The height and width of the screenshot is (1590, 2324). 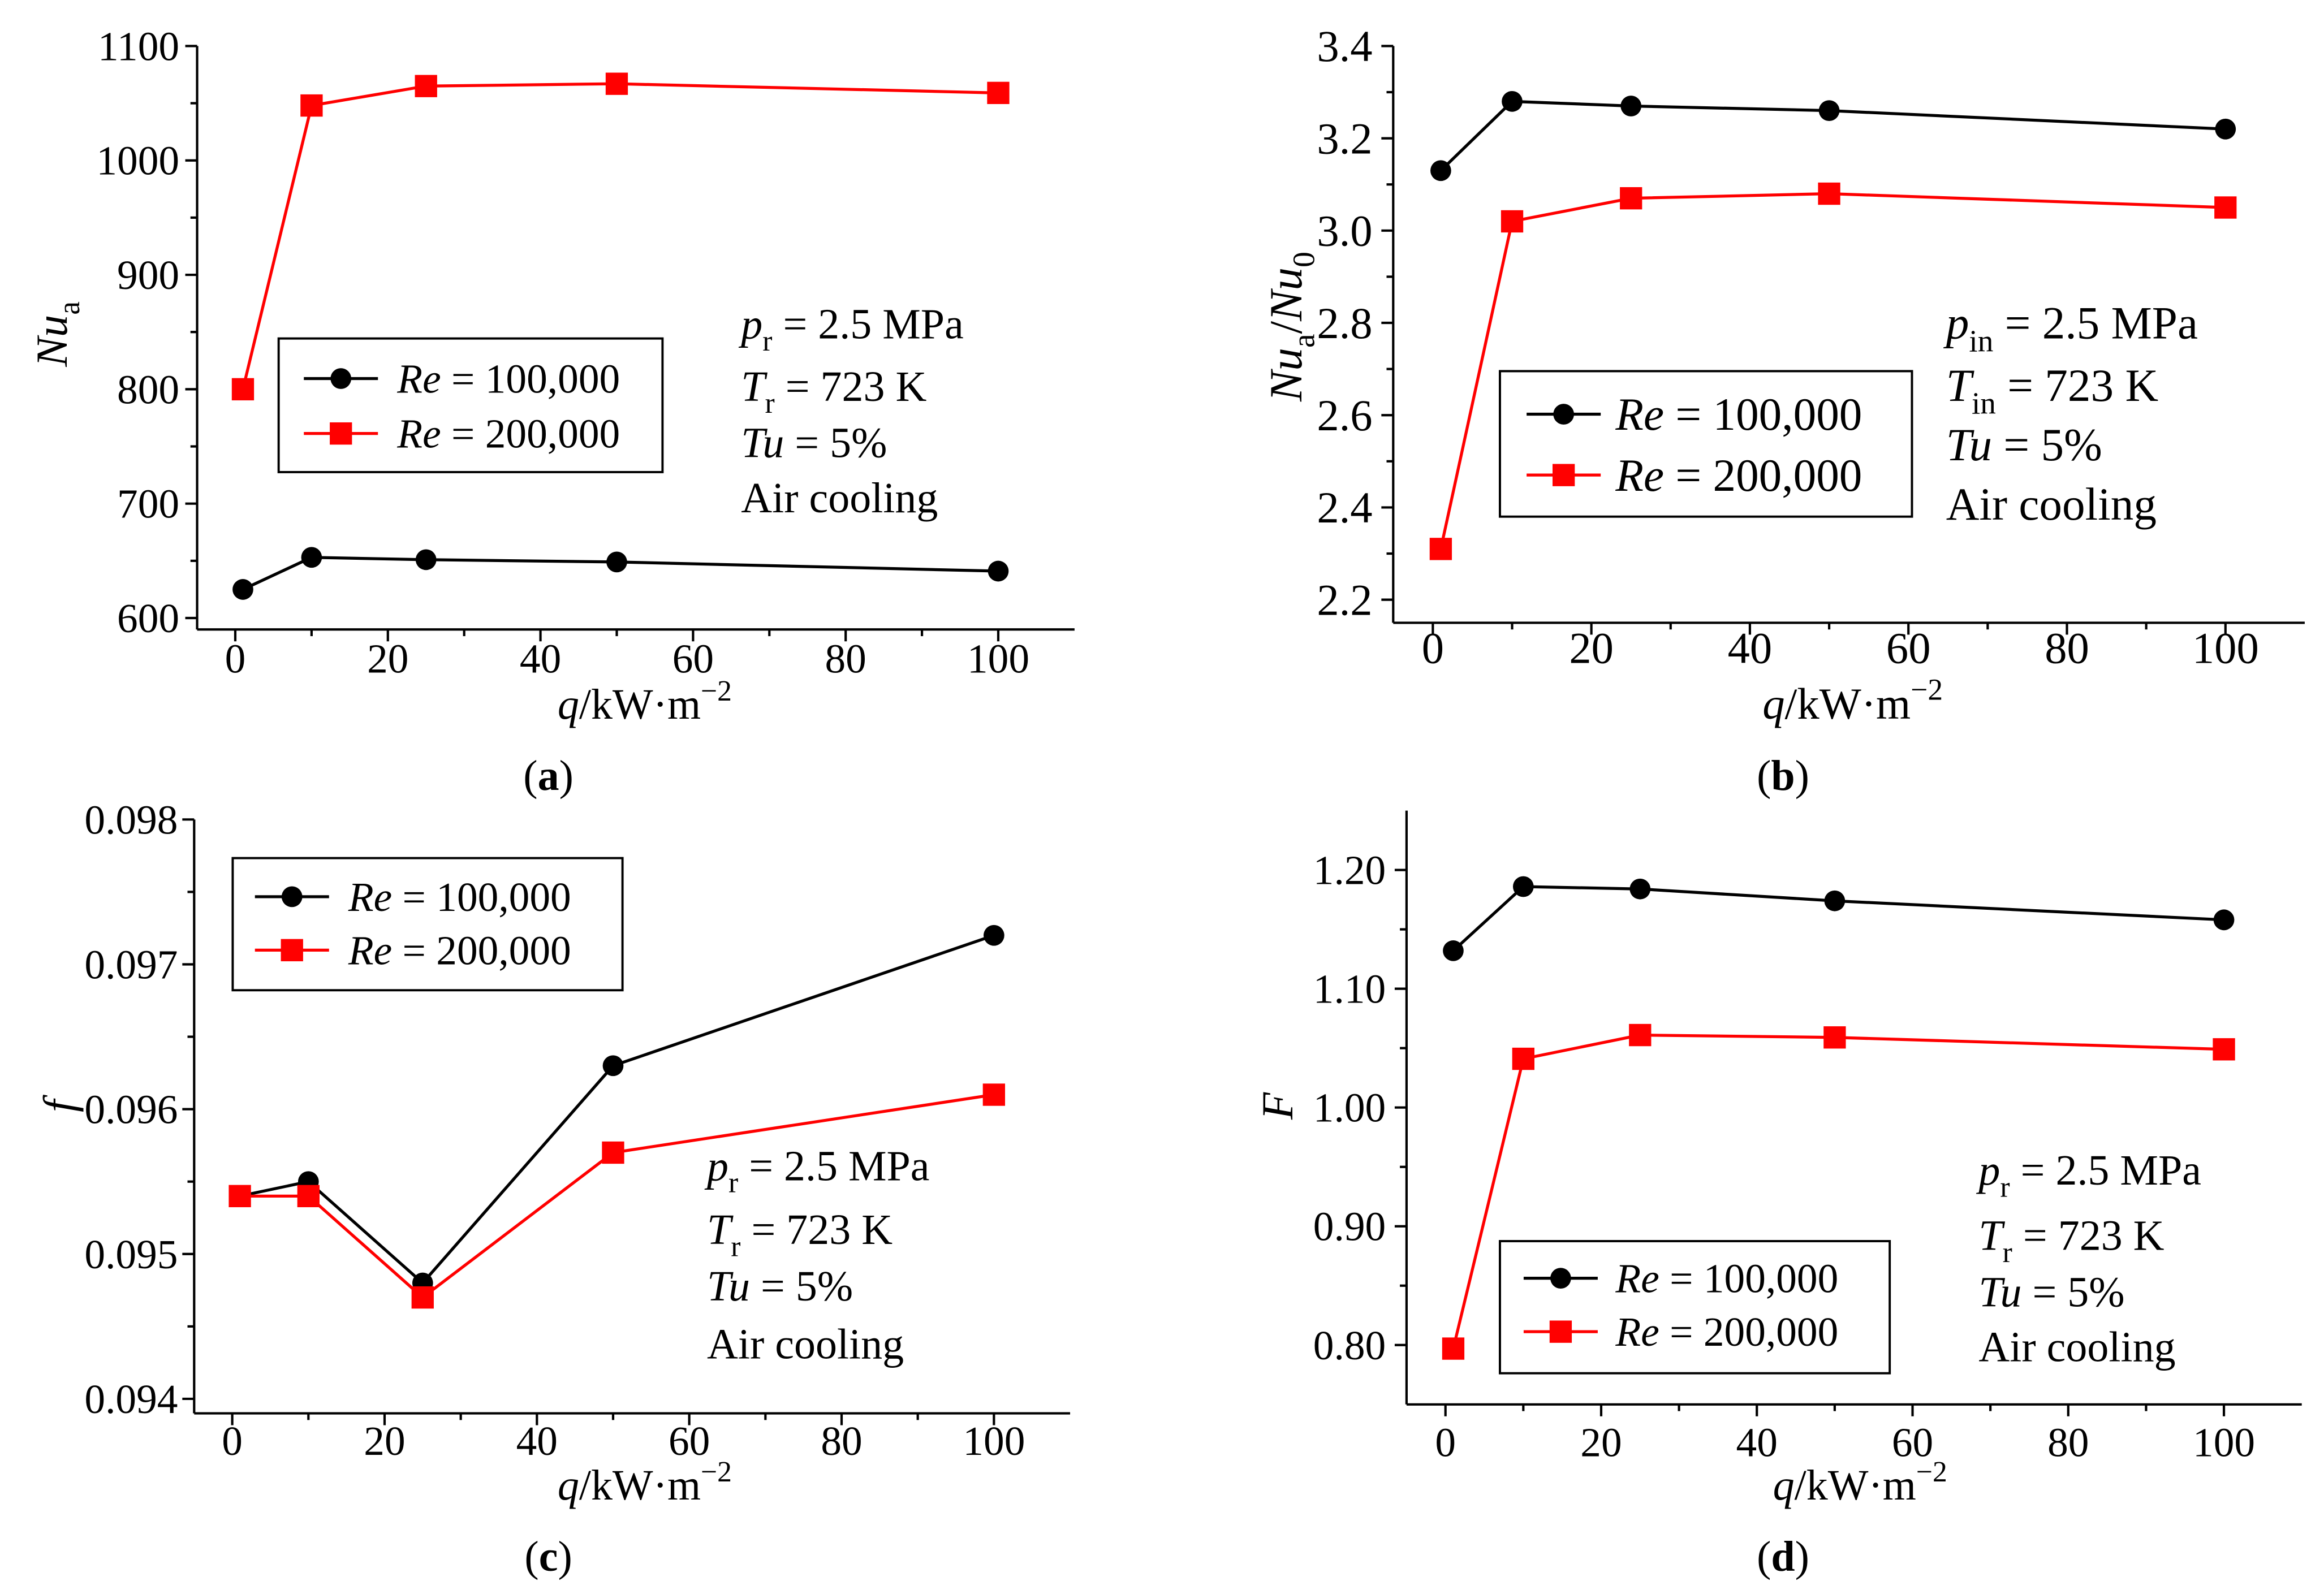 What do you see at coordinates (2076, 1348) in the screenshot?
I see `annotation-line: Air cooling` at bounding box center [2076, 1348].